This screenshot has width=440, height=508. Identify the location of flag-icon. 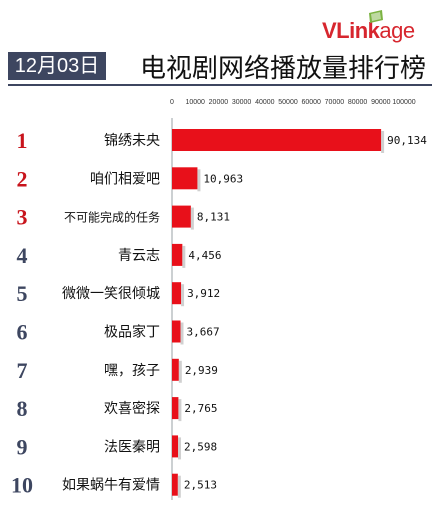
(376, 16).